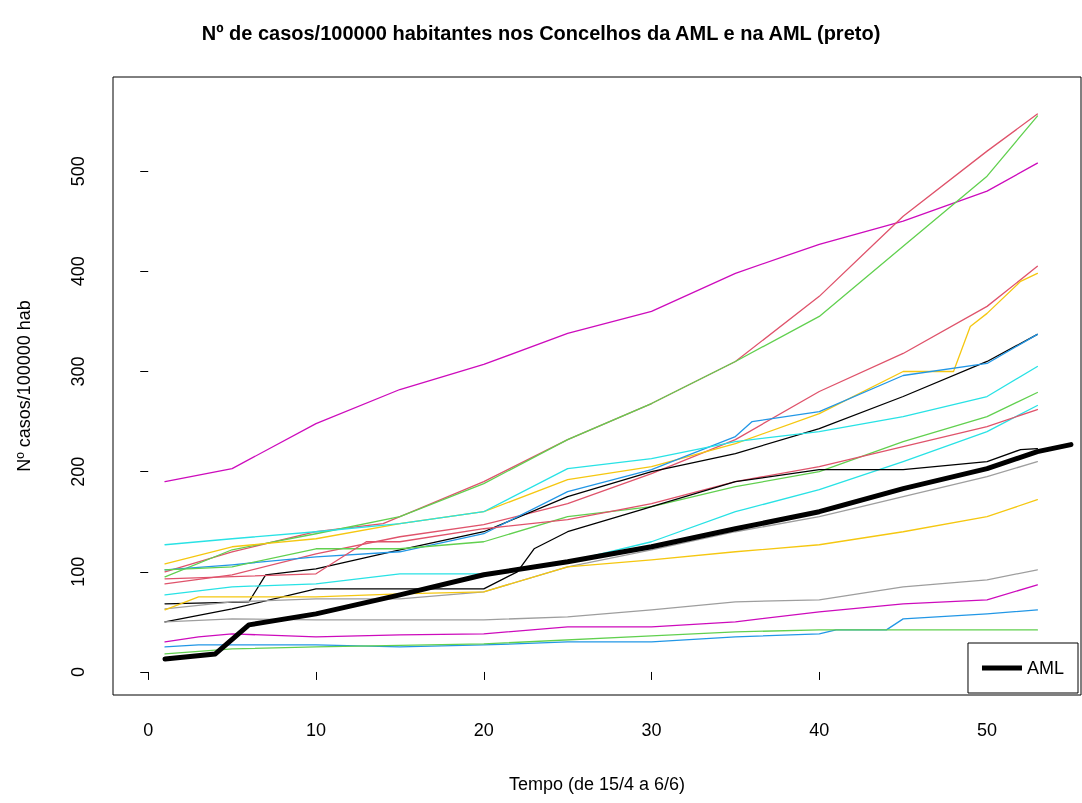 The width and height of the screenshot is (1082, 803). I want to click on y-tick-label: 500, so click(78, 171).